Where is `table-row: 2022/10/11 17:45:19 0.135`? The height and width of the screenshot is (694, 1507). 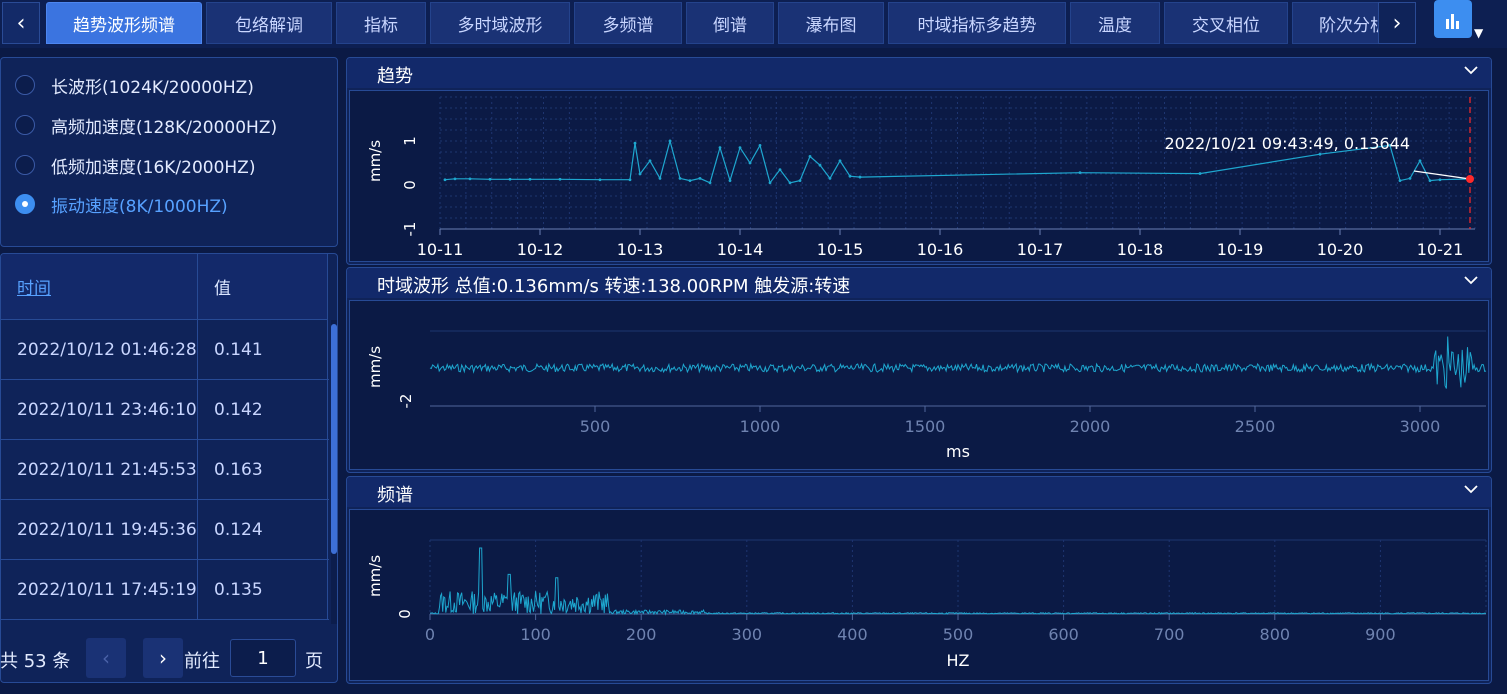
table-row: 2022/10/11 17:45:19 0.135 is located at coordinates (165, 590).